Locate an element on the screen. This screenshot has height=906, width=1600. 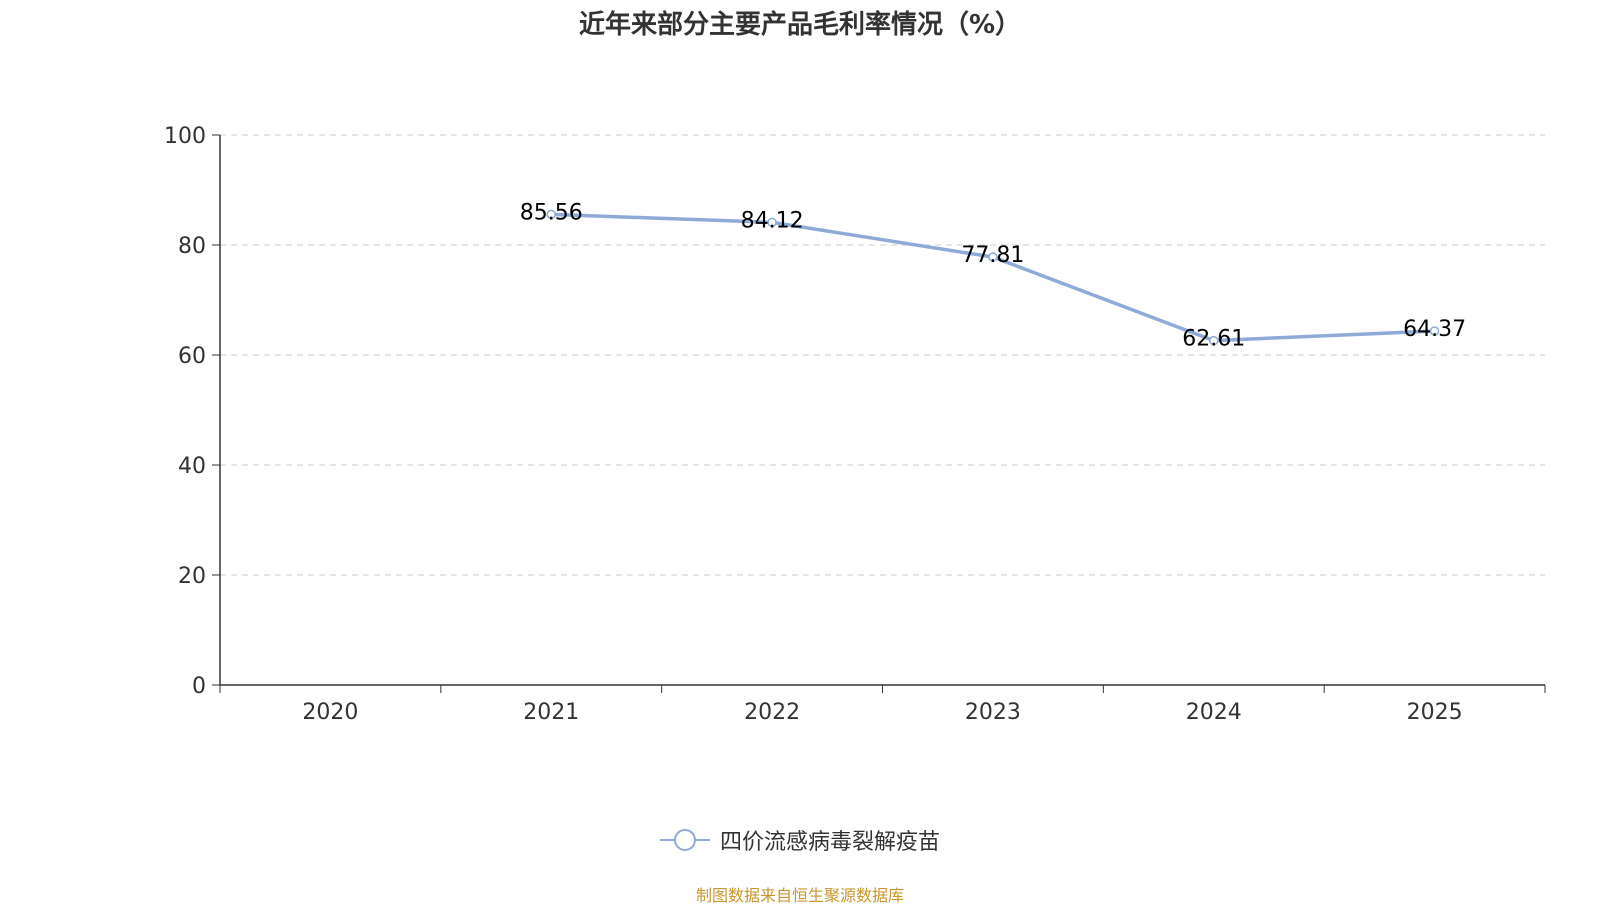
y-tick-label: 40 is located at coordinates (192, 466).